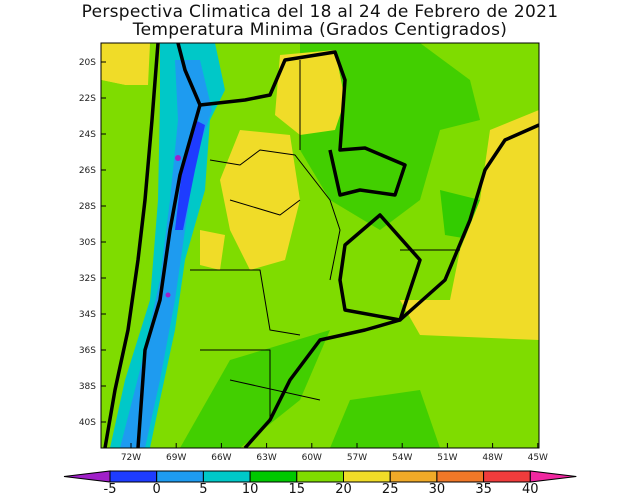  I want to click on colorbar-label: -5, so click(110, 487).